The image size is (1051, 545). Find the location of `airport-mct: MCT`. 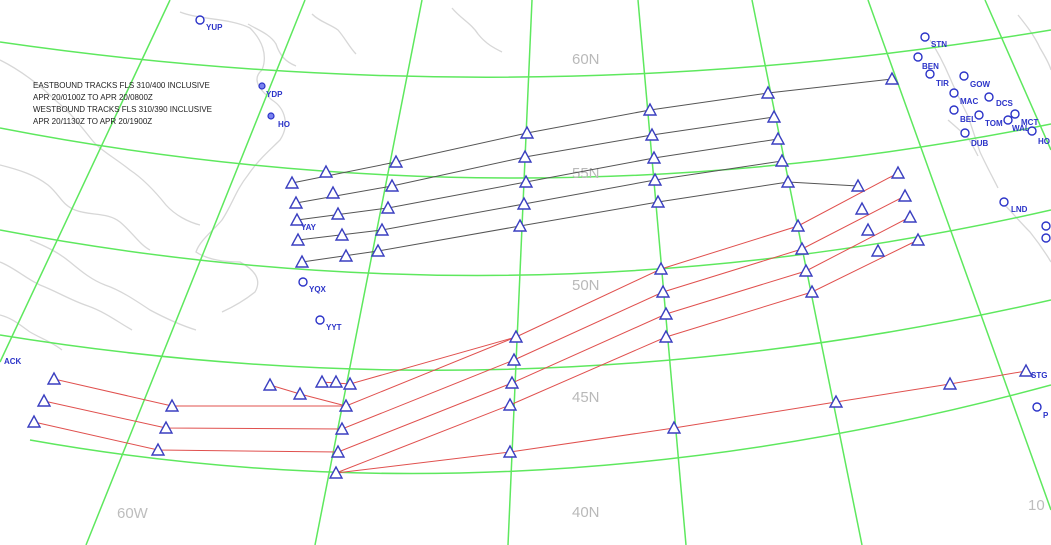

airport-mct: MCT is located at coordinates (1024, 118).